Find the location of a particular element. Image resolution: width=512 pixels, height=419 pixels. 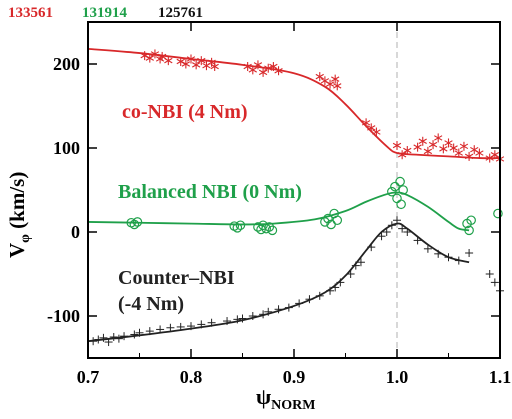

x-axis-label: ψNORM is located at coordinates (285, 398).